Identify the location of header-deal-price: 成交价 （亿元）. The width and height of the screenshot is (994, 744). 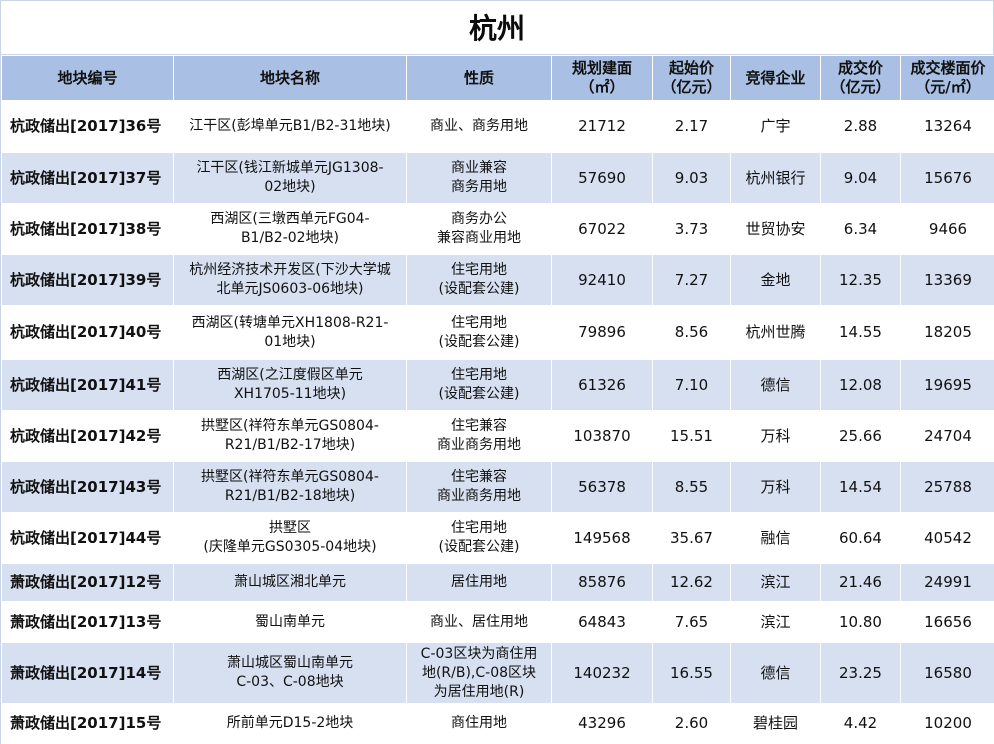
(861, 78).